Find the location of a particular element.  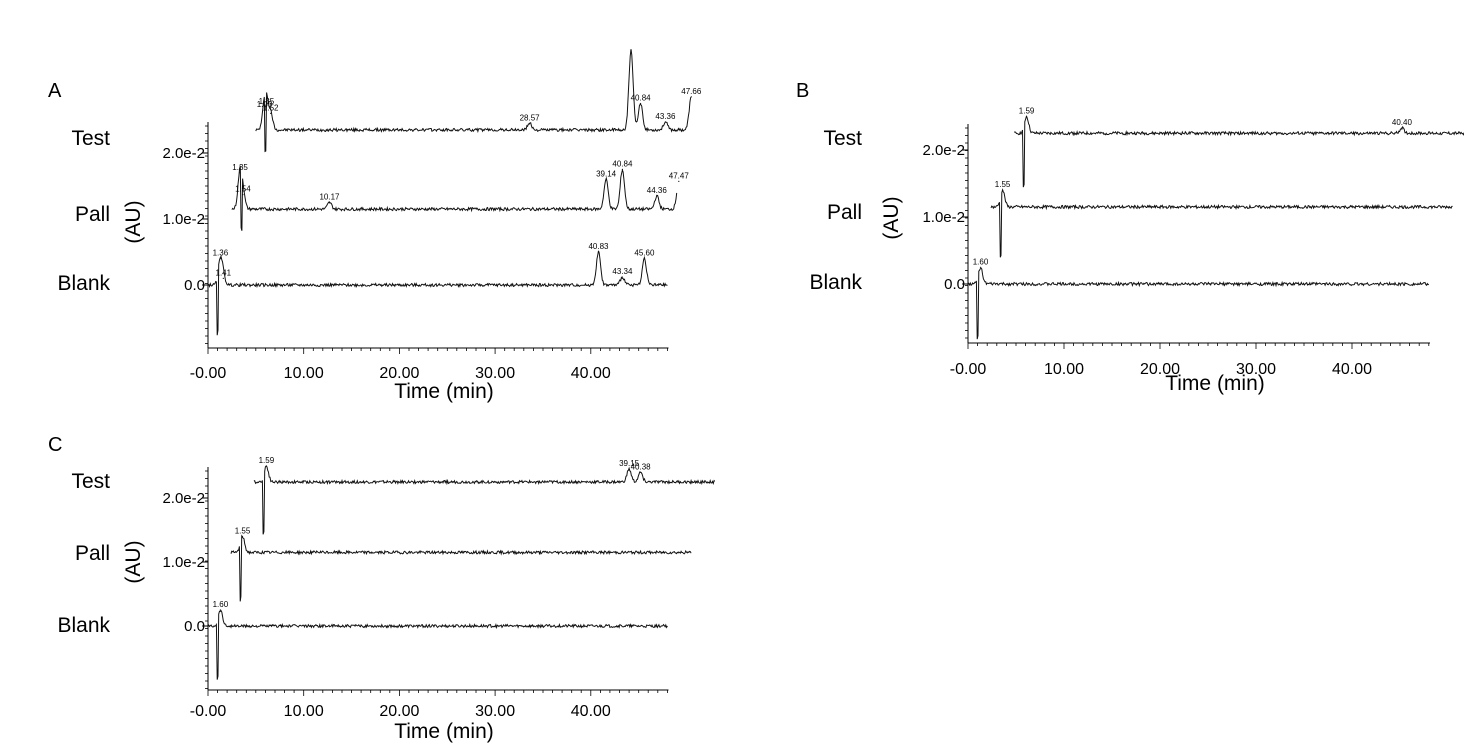

peak-label: 39.14 is located at coordinates (606, 173).